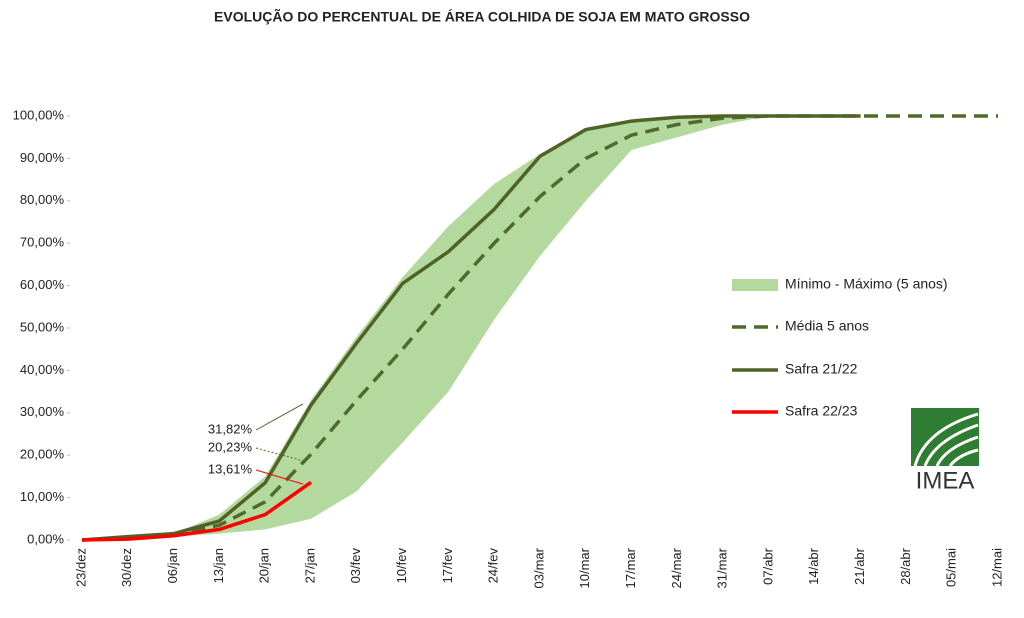 The image size is (1024, 618). What do you see at coordinates (821, 369) in the screenshot?
I see `legend-label: Safra 21/22` at bounding box center [821, 369].